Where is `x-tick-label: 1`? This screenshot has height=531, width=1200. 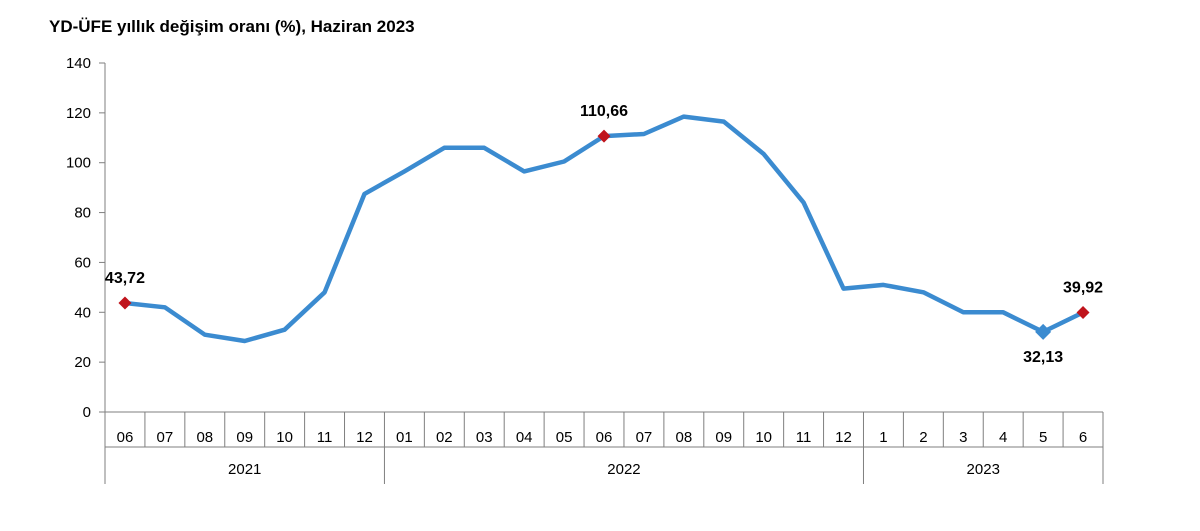 x-tick-label: 1 is located at coordinates (883, 437).